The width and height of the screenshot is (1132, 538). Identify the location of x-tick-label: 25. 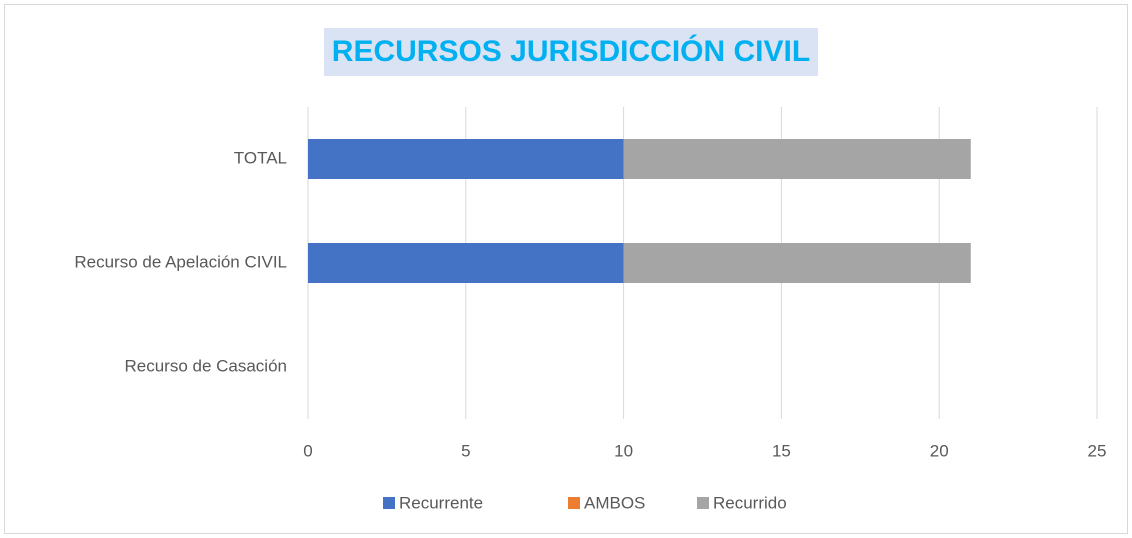
(1097, 450).